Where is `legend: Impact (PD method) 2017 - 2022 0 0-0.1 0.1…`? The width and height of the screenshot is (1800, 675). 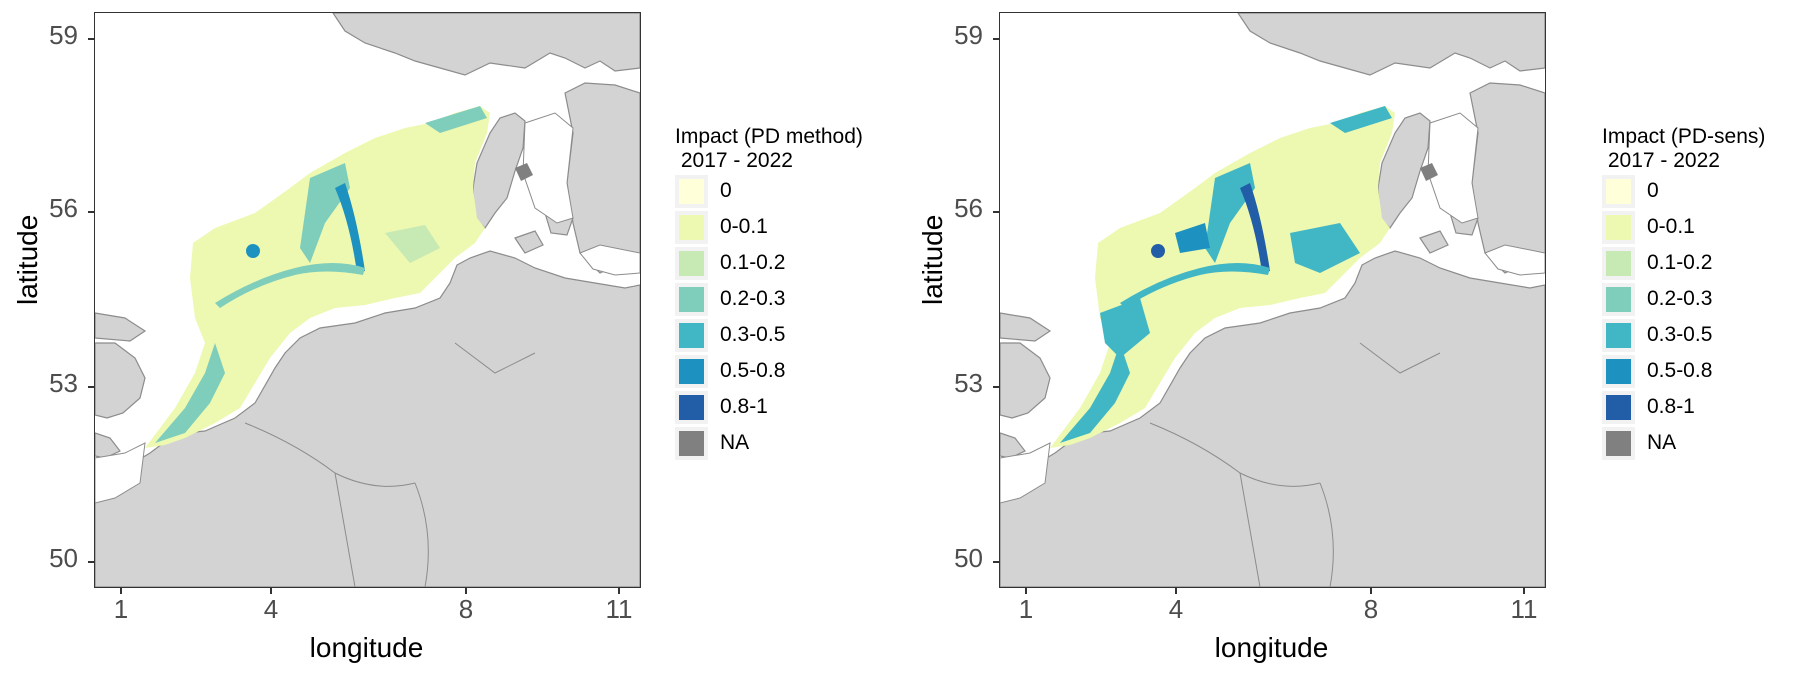 legend: Impact (PD method) 2017 - 2022 0 0-0.1 0.1… is located at coordinates (790, 293).